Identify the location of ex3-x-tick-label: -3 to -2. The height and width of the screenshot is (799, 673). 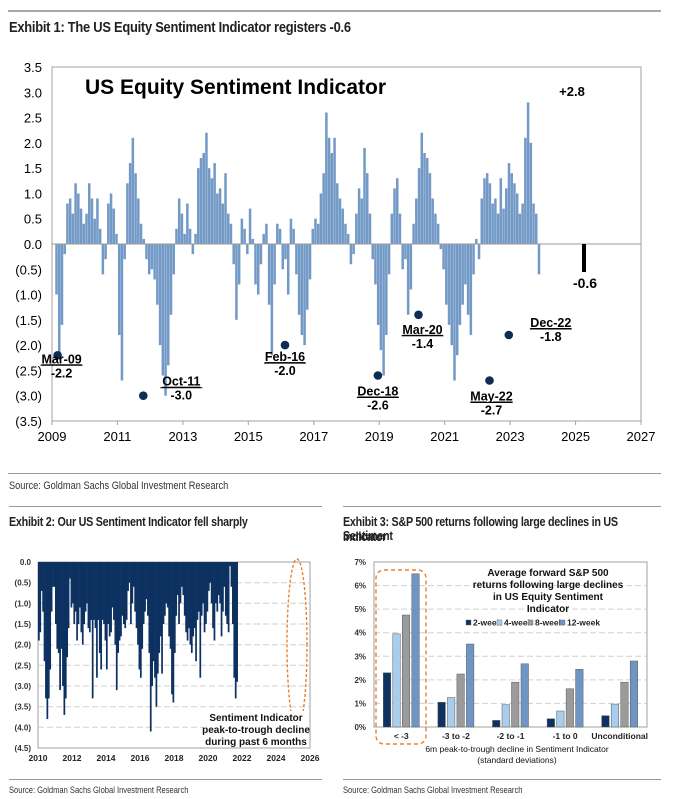
(456, 736).